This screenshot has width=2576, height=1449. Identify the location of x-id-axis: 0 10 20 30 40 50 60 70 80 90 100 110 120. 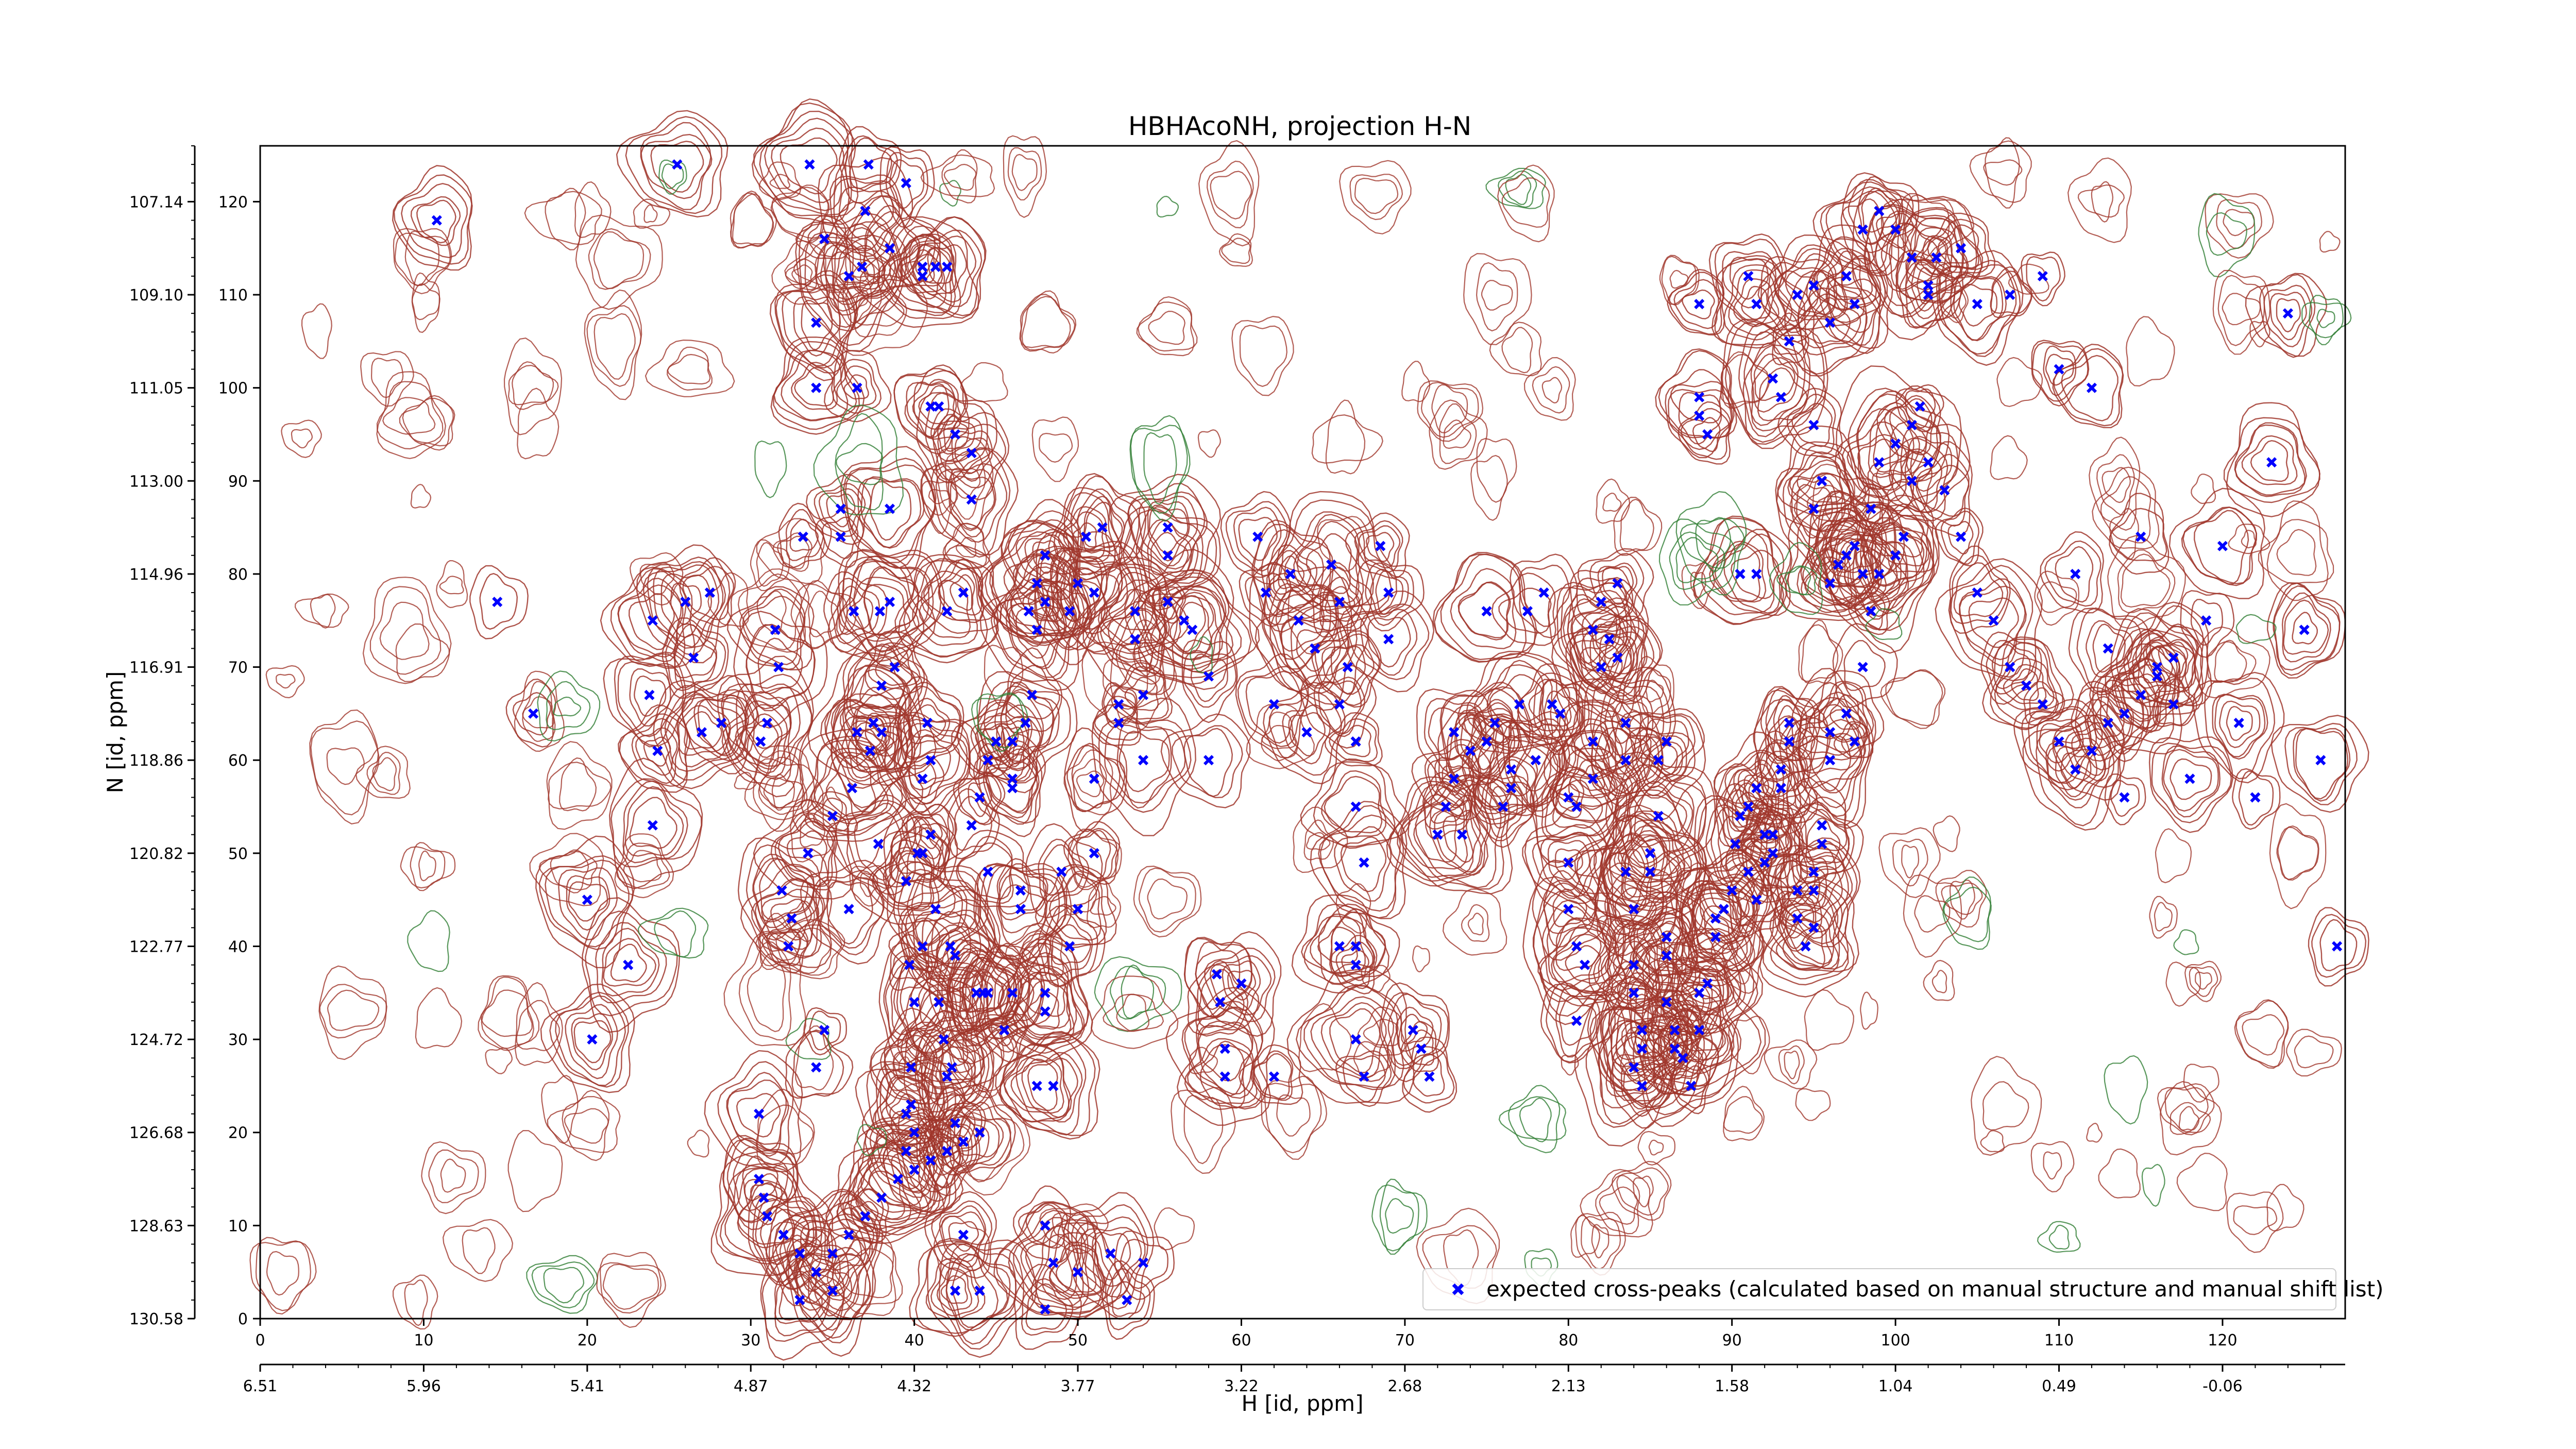
(1246, 1334).